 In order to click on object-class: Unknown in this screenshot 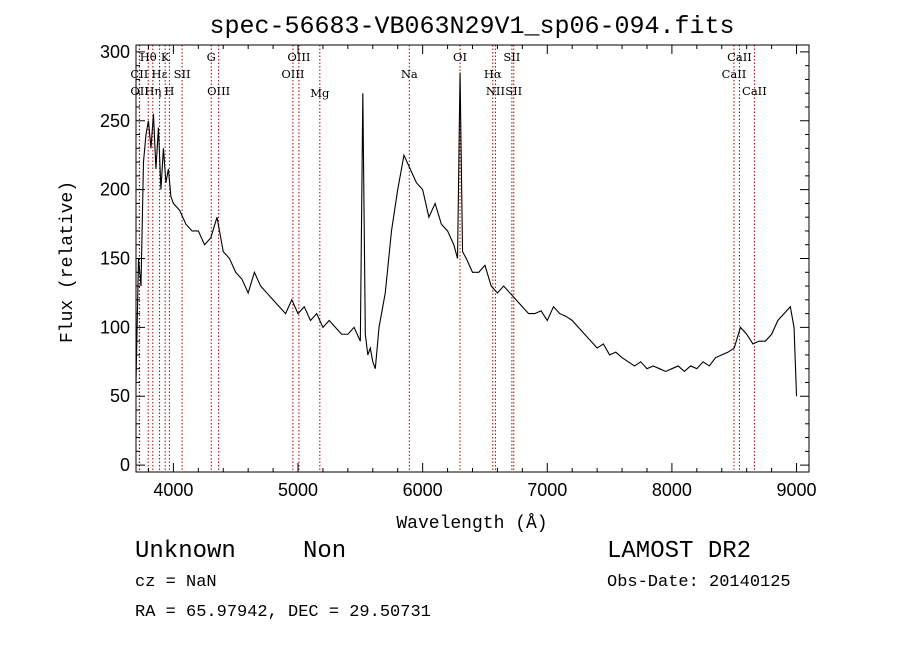, I will do `click(185, 551)`.